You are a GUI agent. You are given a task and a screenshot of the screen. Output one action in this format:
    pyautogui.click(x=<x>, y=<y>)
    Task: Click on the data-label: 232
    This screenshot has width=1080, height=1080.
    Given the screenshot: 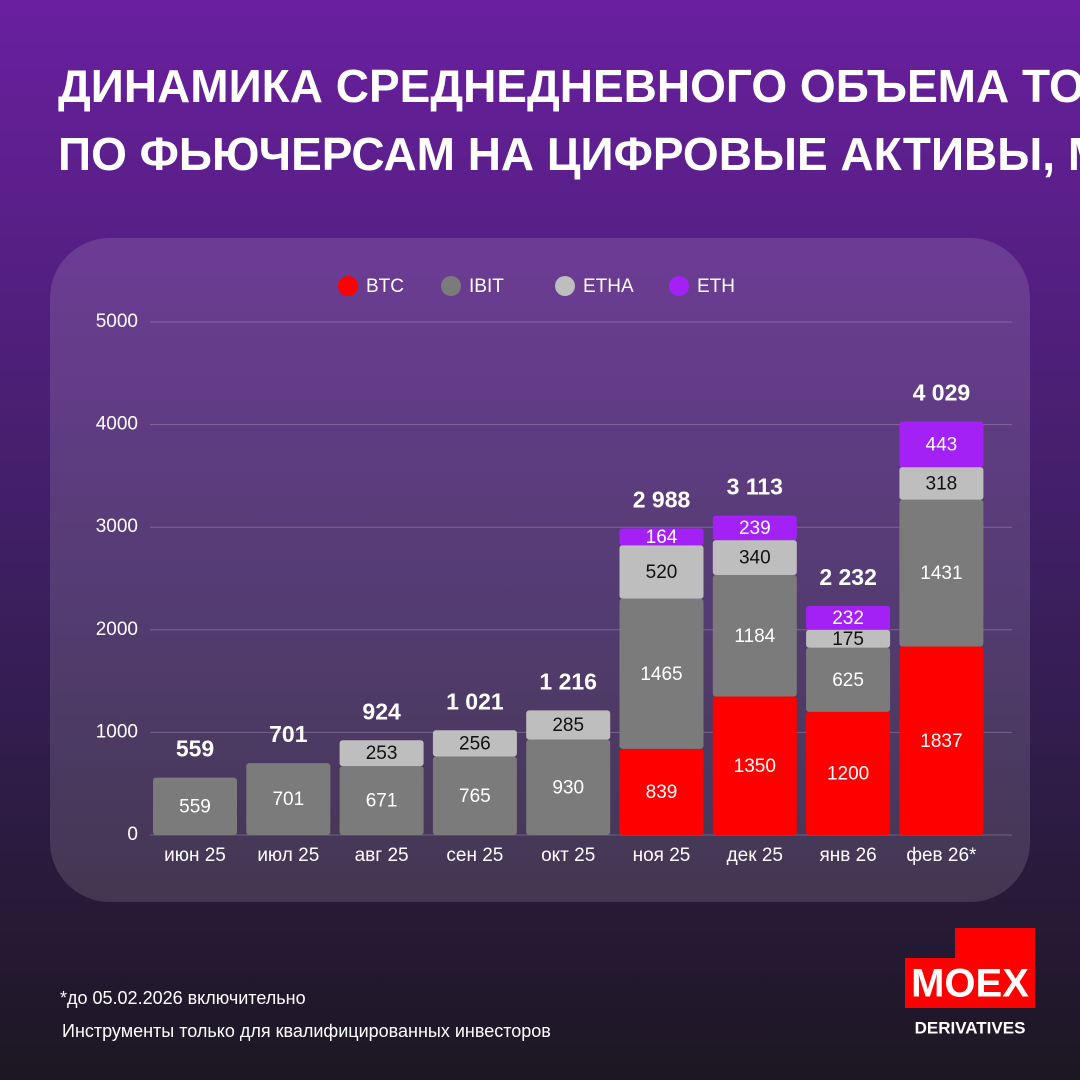 What is the action you would take?
    pyautogui.click(x=848, y=618)
    